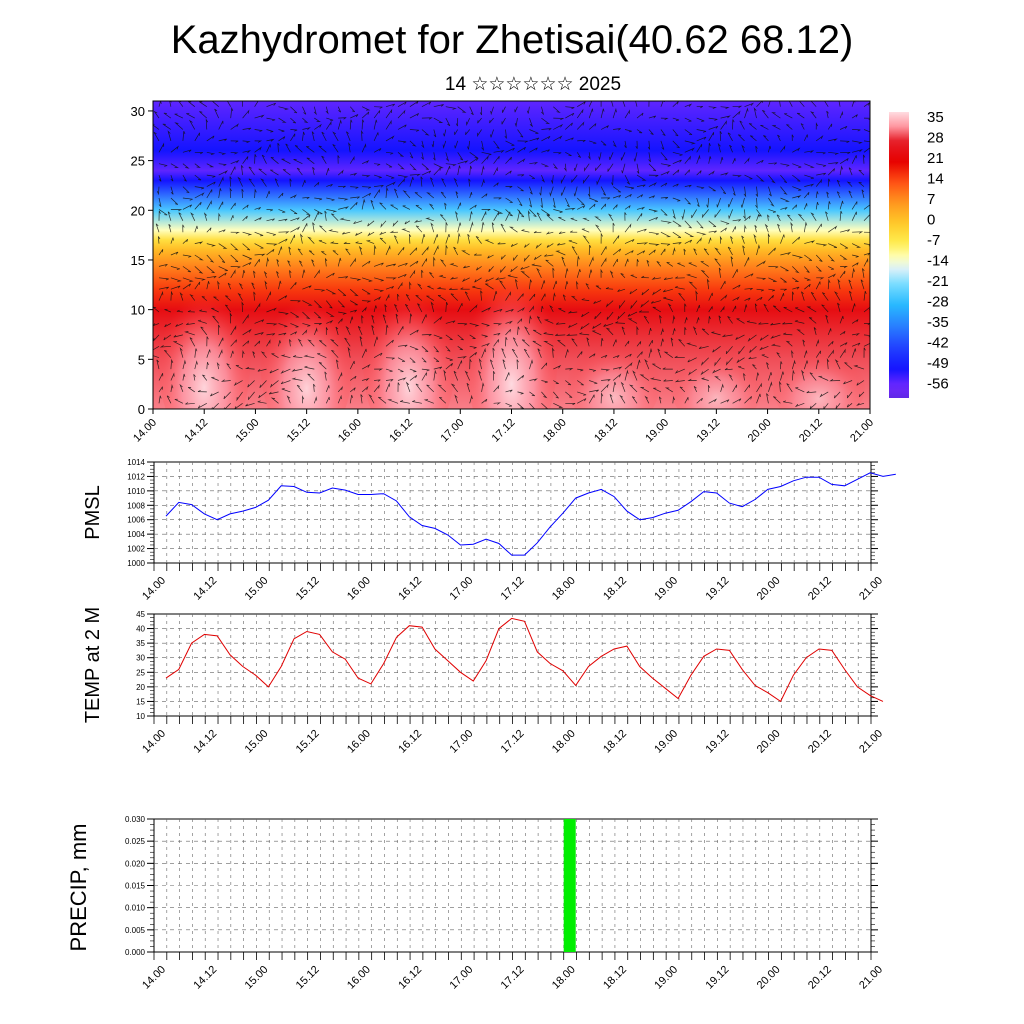  I want to click on y-tick-label: 1006, so click(136, 520).